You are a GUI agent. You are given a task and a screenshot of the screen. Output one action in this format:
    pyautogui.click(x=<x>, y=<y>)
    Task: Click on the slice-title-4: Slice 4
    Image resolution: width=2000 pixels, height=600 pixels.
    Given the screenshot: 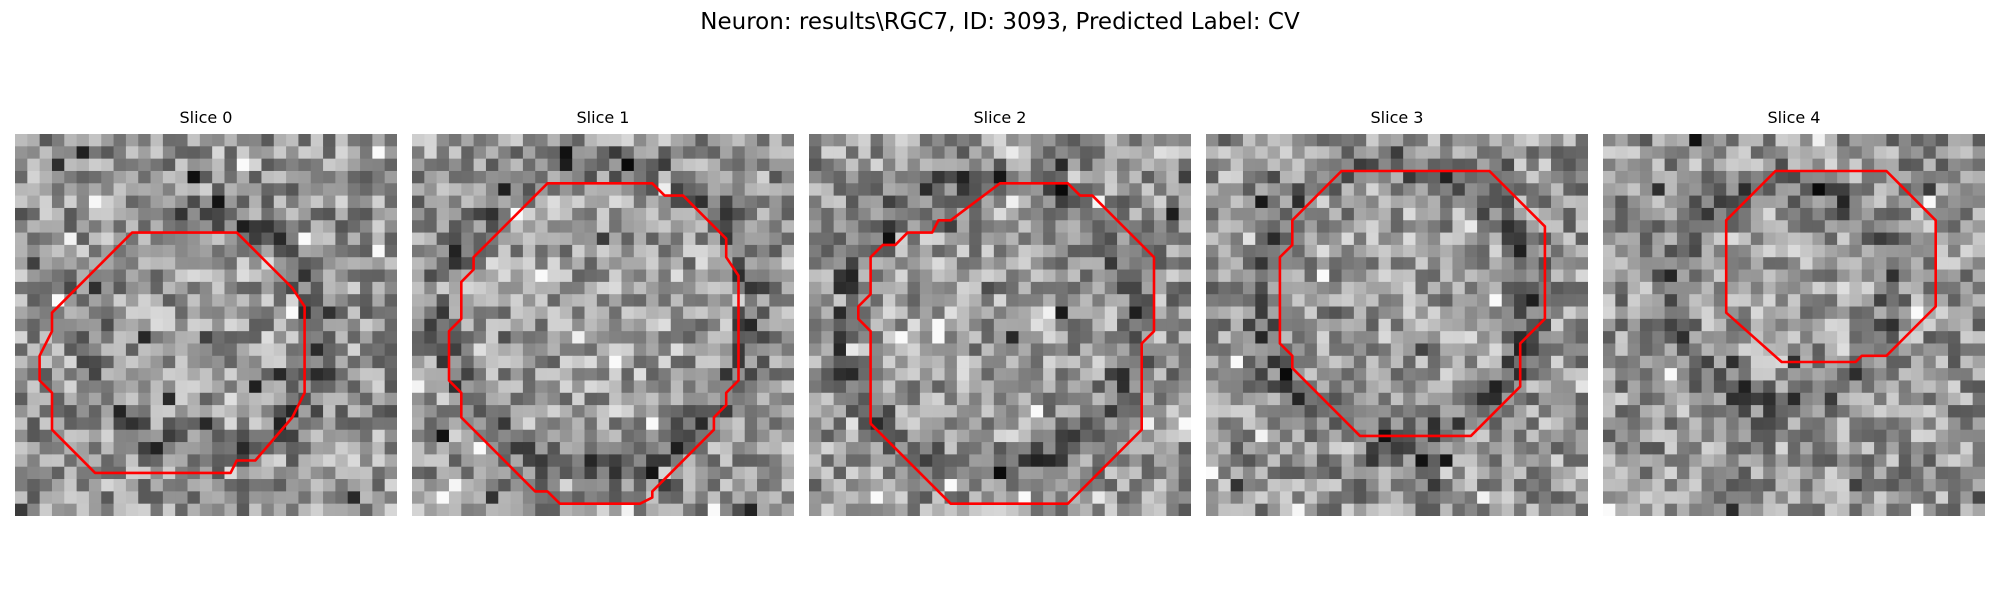 What is the action you would take?
    pyautogui.click(x=1794, y=117)
    